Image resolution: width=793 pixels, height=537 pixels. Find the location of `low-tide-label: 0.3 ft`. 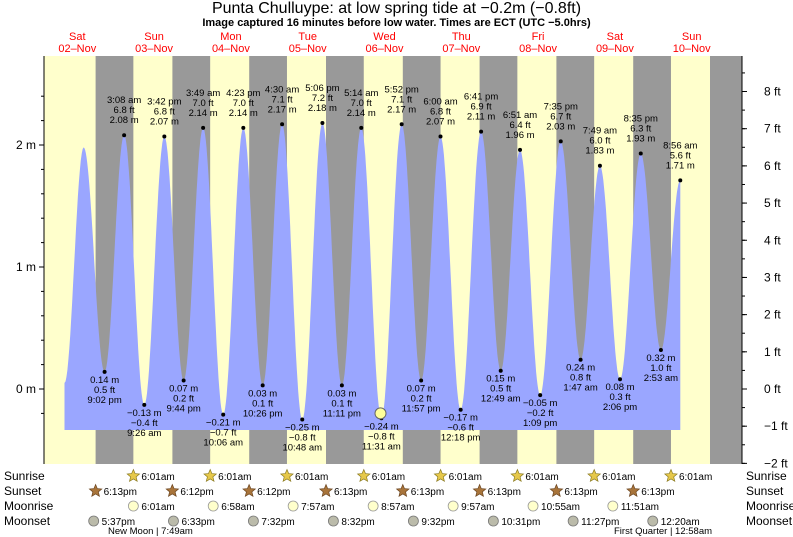

low-tide-label: 0.3 ft is located at coordinates (619, 397).